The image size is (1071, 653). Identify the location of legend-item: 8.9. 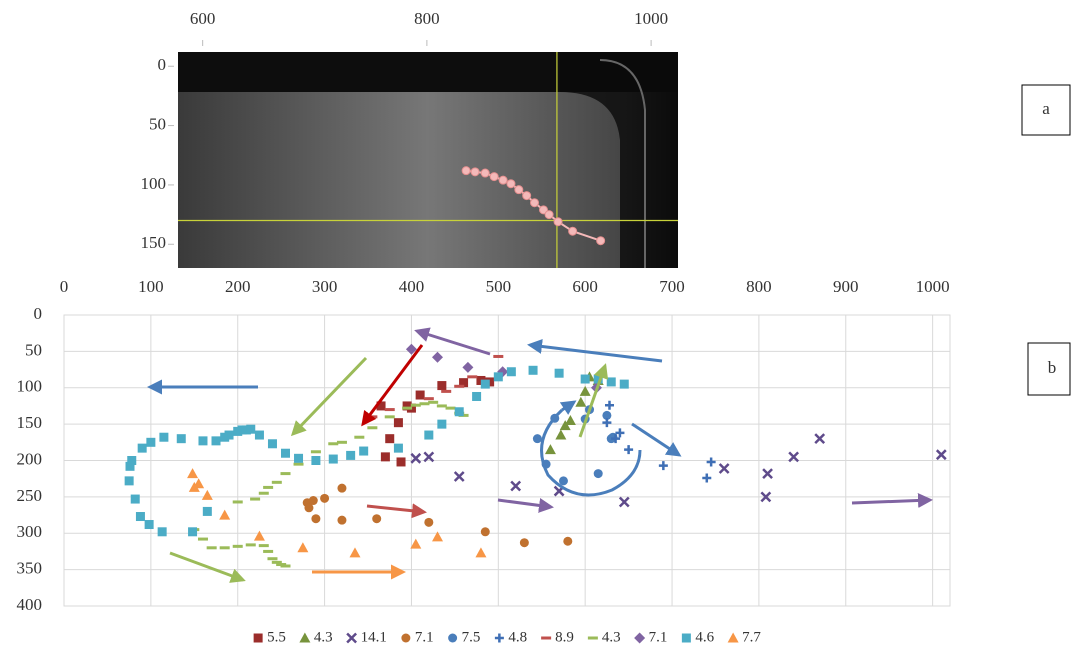
(557, 637).